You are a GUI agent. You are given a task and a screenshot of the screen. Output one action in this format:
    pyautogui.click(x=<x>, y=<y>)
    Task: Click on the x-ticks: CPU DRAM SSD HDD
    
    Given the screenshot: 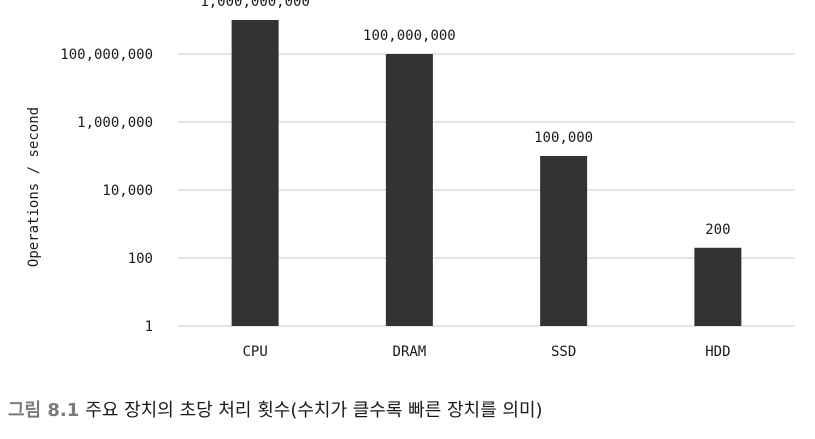 What is the action you would take?
    pyautogui.click(x=486, y=352)
    